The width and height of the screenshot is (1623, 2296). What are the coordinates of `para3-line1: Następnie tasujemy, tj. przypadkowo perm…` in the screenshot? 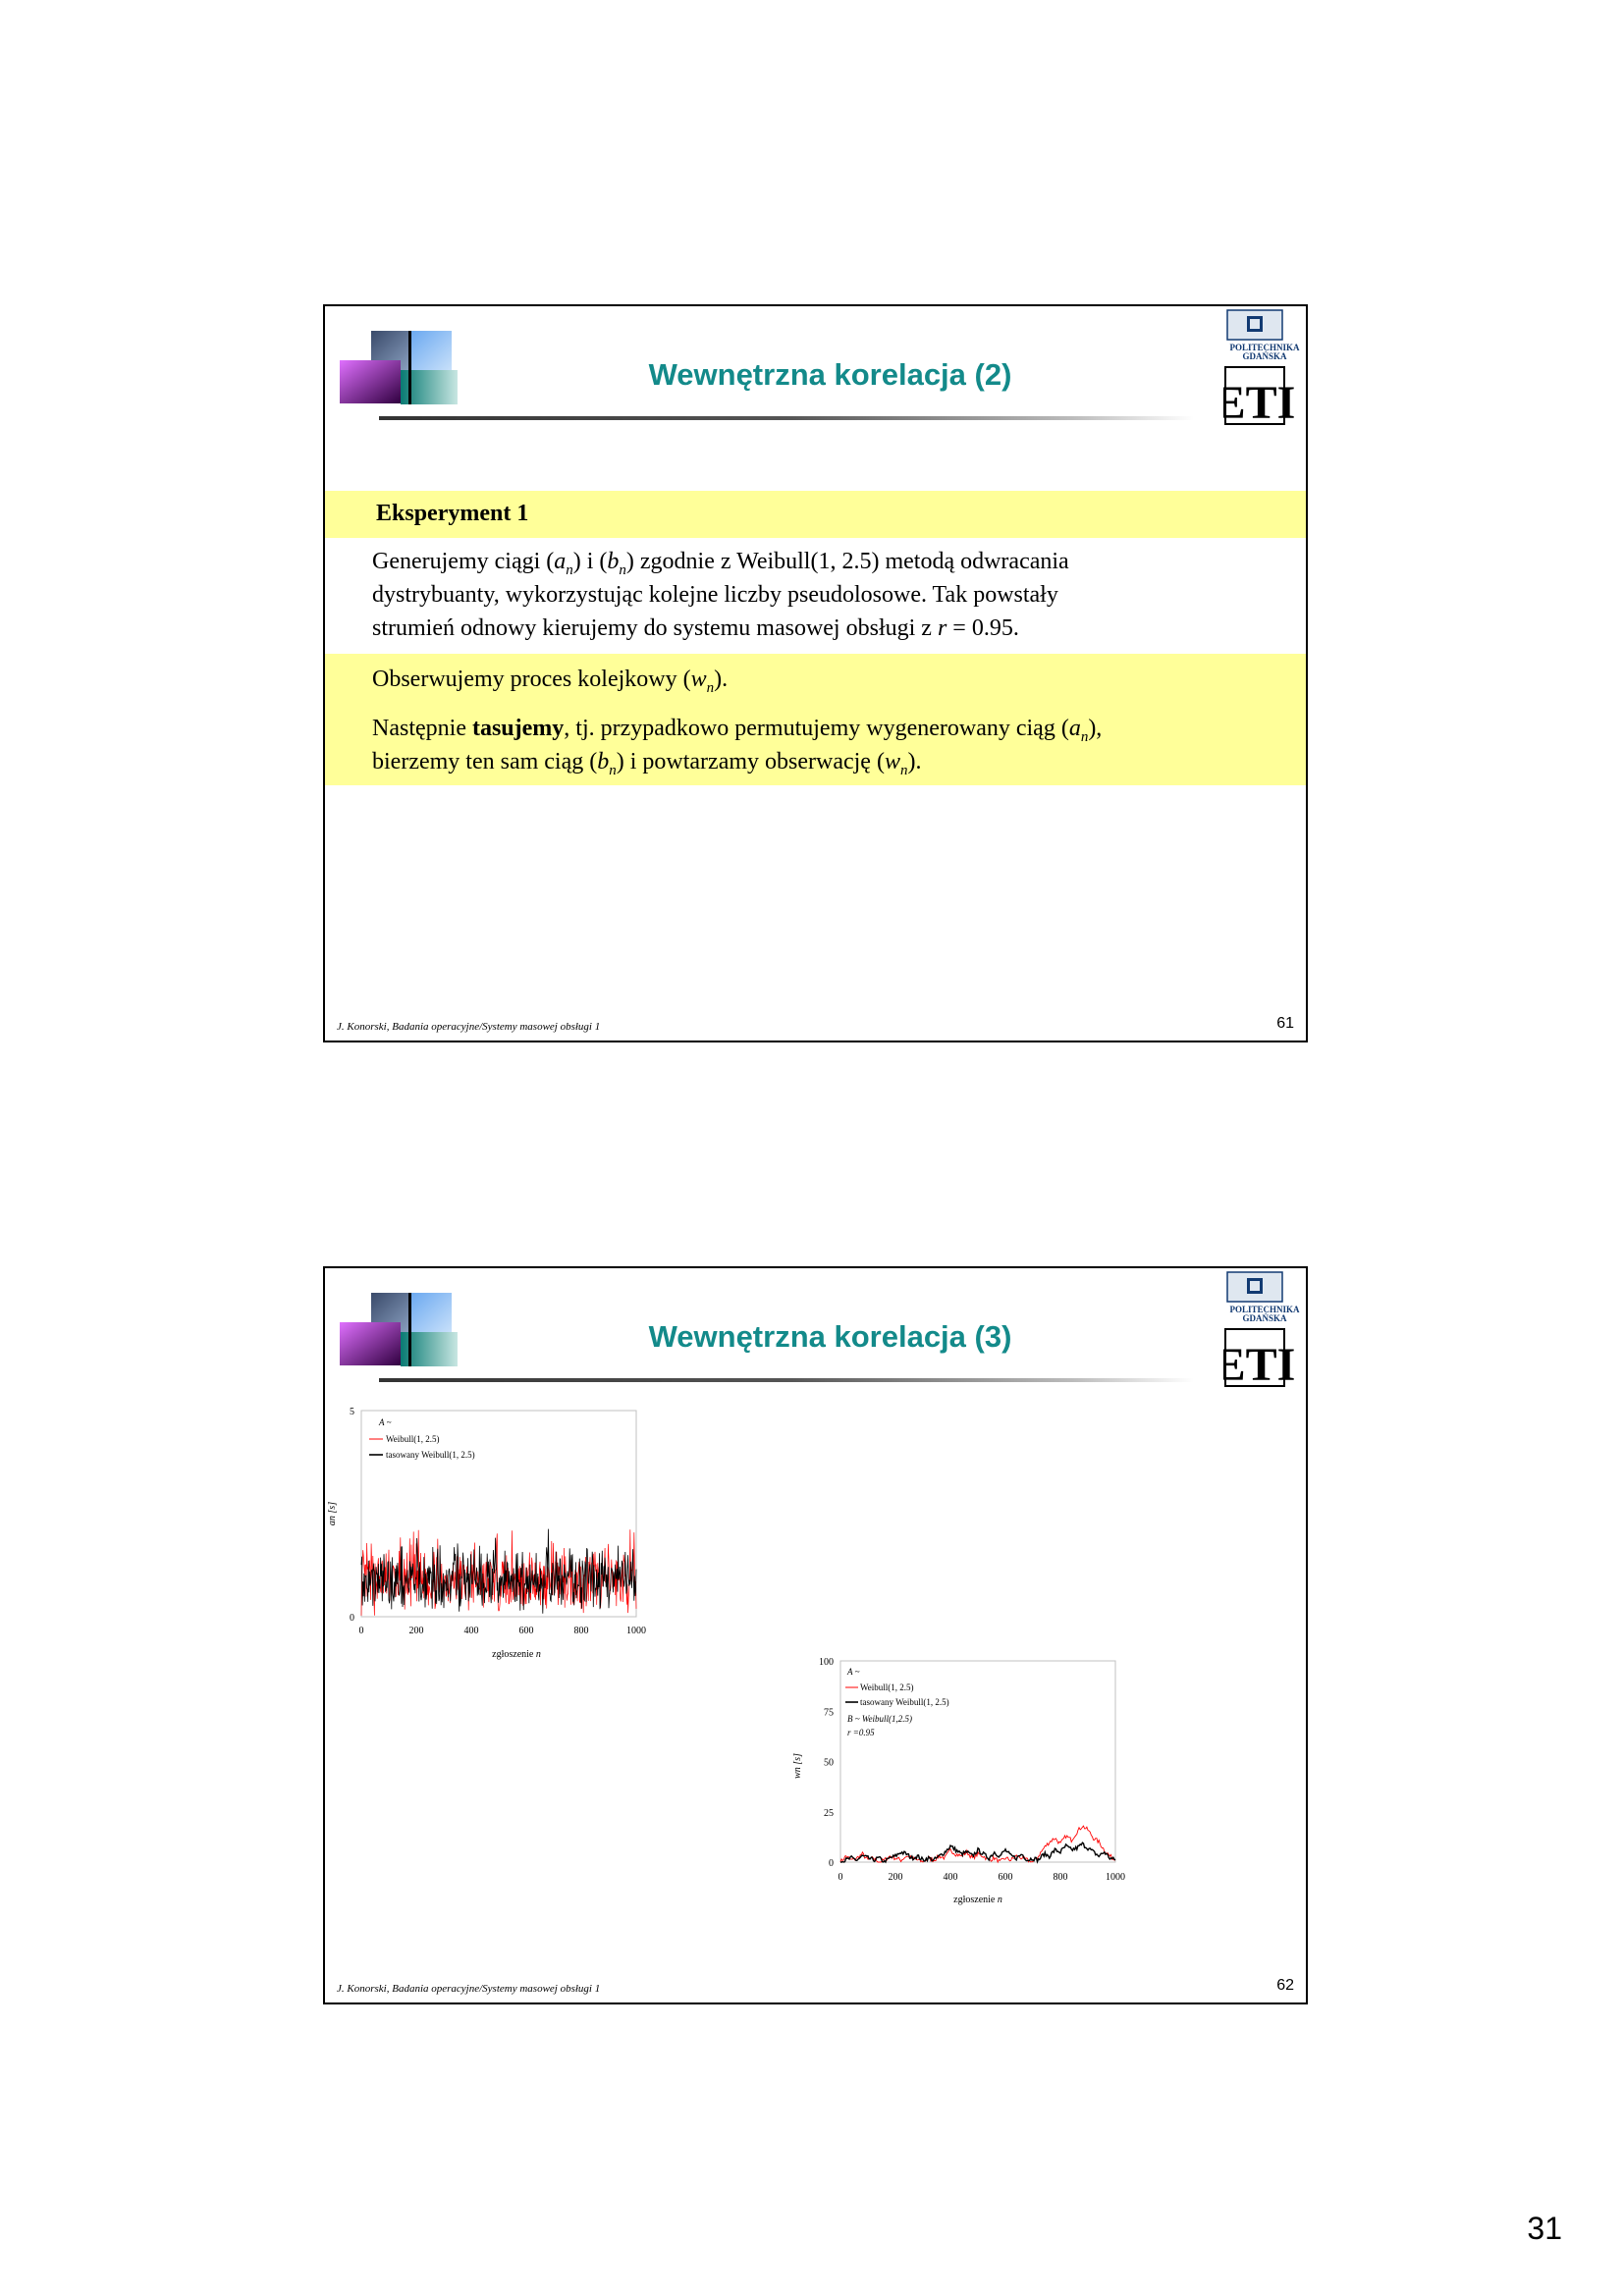 It's located at (737, 731).